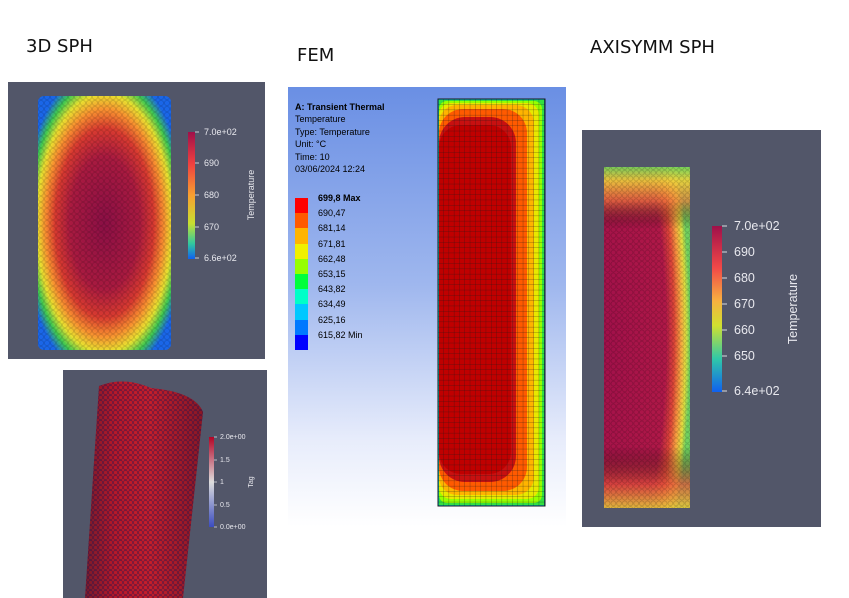 The height and width of the screenshot is (598, 849). What do you see at coordinates (757, 391) in the screenshot?
I see `axisymm-tick-label: 6.4e+02` at bounding box center [757, 391].